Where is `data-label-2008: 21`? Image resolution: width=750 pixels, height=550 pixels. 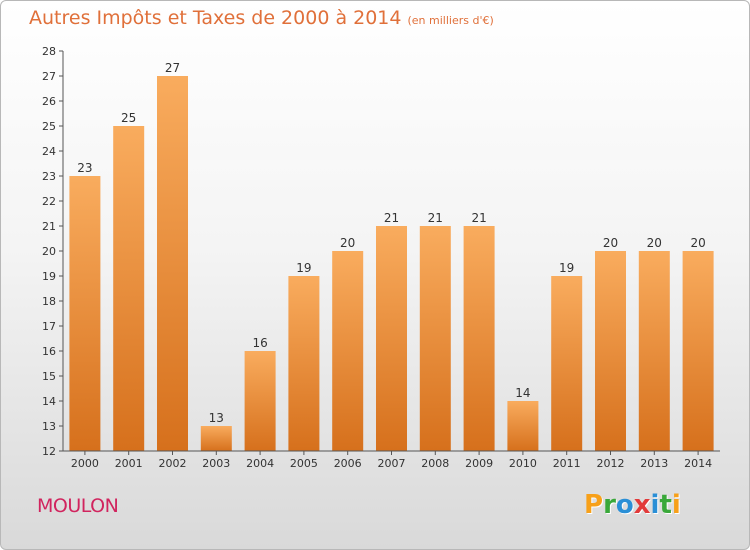
data-label-2008: 21 is located at coordinates (435, 218).